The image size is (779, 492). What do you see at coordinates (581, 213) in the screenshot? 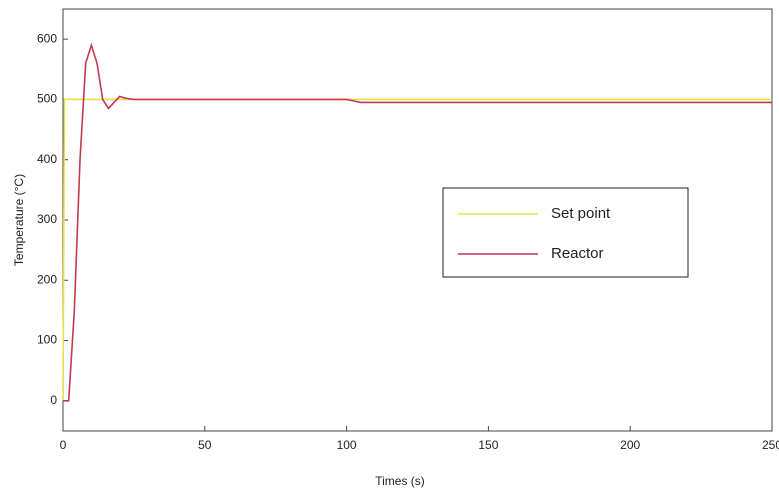
I see `legend-label: Set point` at bounding box center [581, 213].